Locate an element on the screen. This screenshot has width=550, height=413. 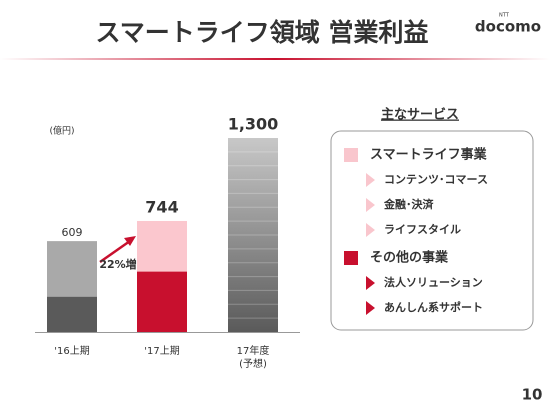
x-tick-label: '16上期 is located at coordinates (71, 351).